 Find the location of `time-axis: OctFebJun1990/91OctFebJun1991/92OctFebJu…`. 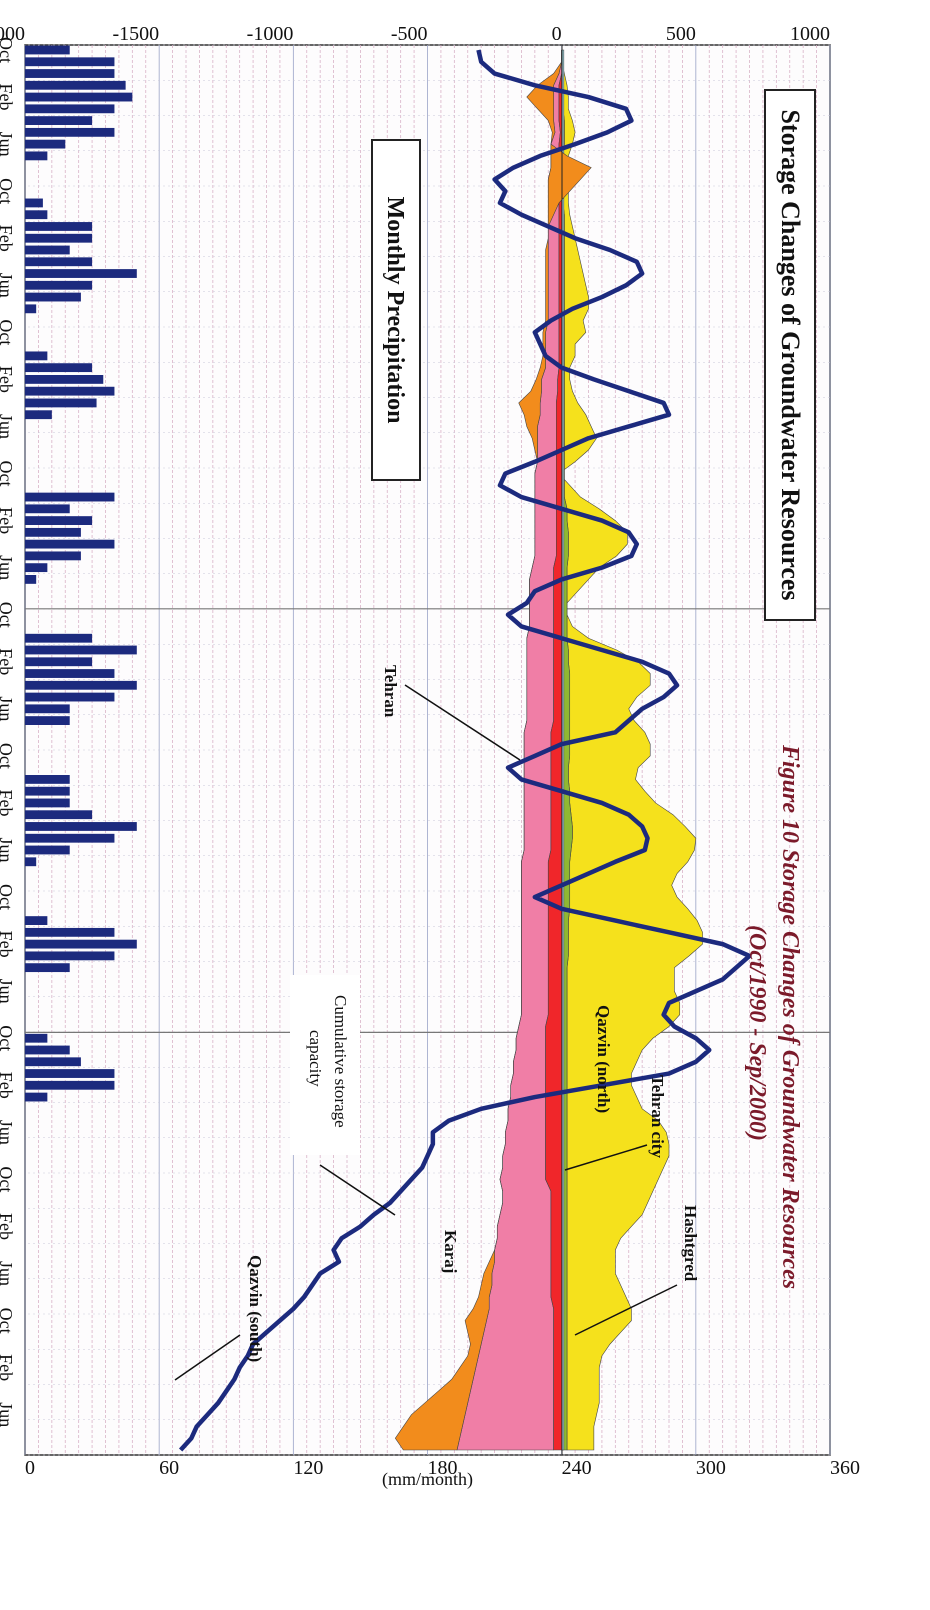

time-axis: OctFebJun1990/91OctFebJun1991/92OctFebJu… is located at coordinates (8, 732).